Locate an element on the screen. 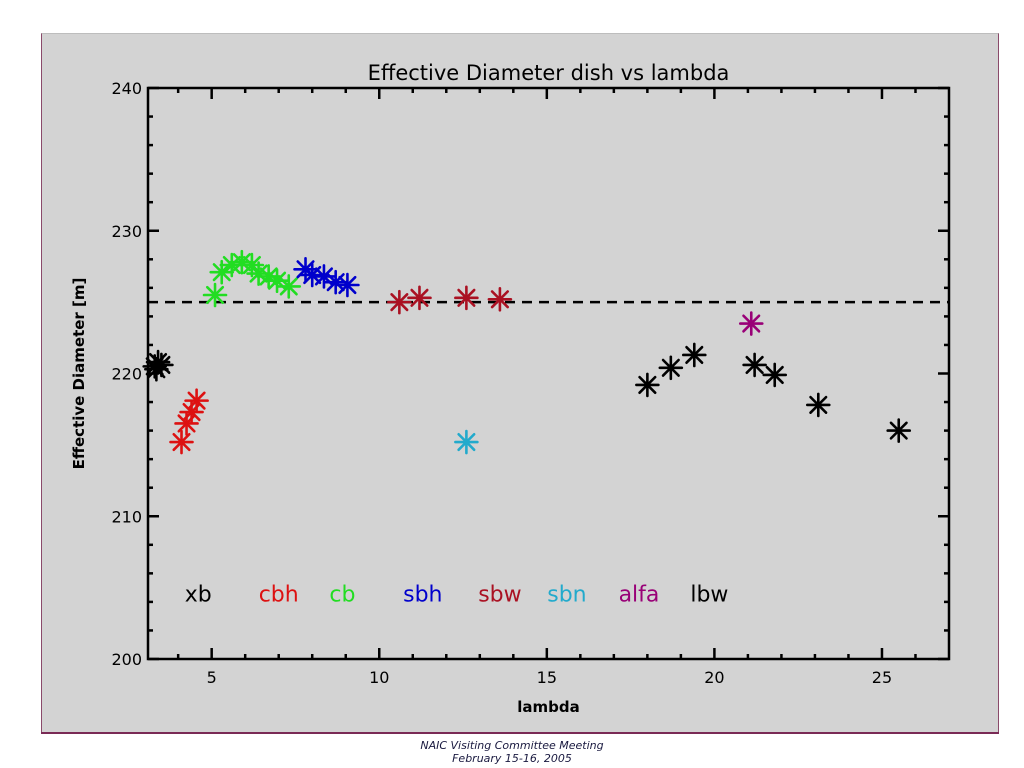 The height and width of the screenshot is (768, 1024). x-tick-label: 25 is located at coordinates (882, 677).